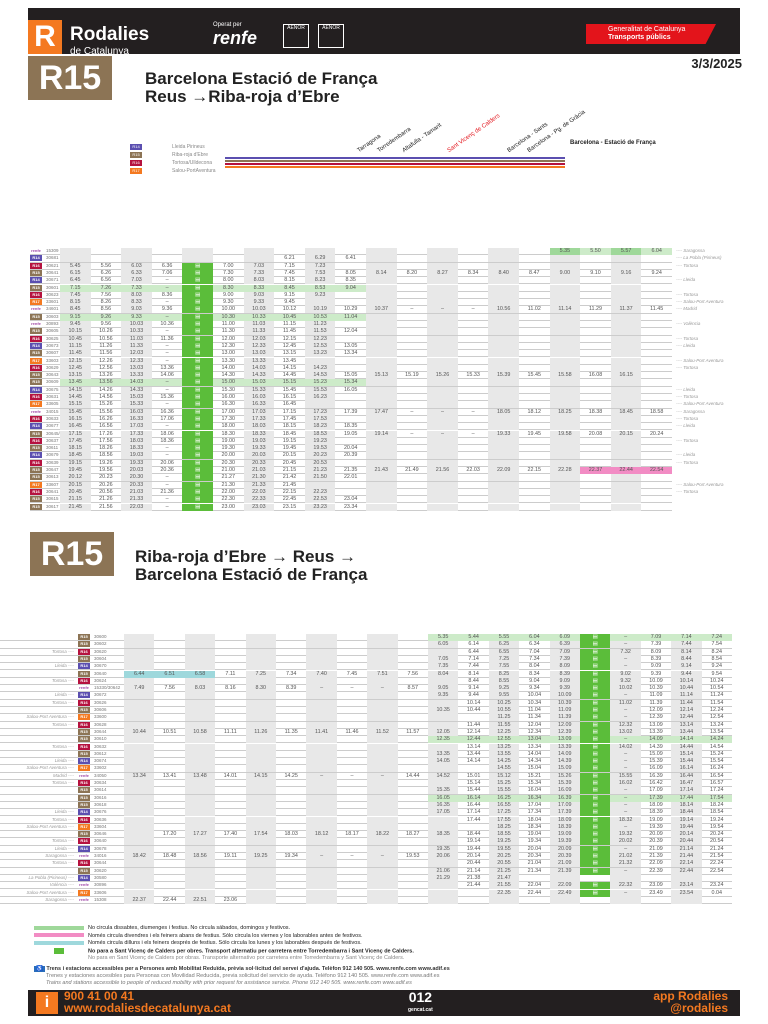  Describe the element at coordinates (564, 864) in the screenshot. I see `time-cell: 21.09` at that location.